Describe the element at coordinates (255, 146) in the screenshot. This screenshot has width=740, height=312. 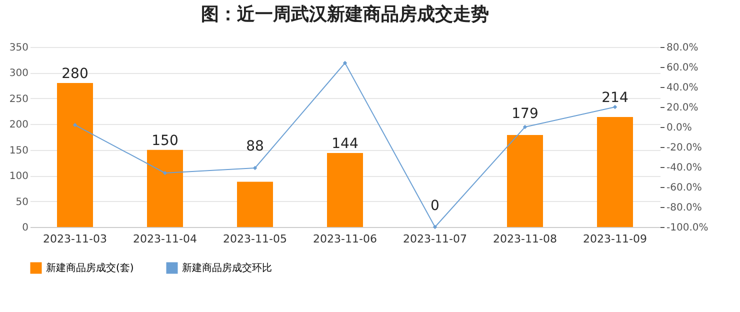
I see `data-label: 88` at that location.